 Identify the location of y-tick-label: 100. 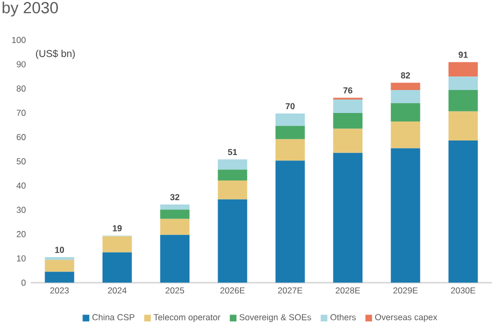
(19, 40).